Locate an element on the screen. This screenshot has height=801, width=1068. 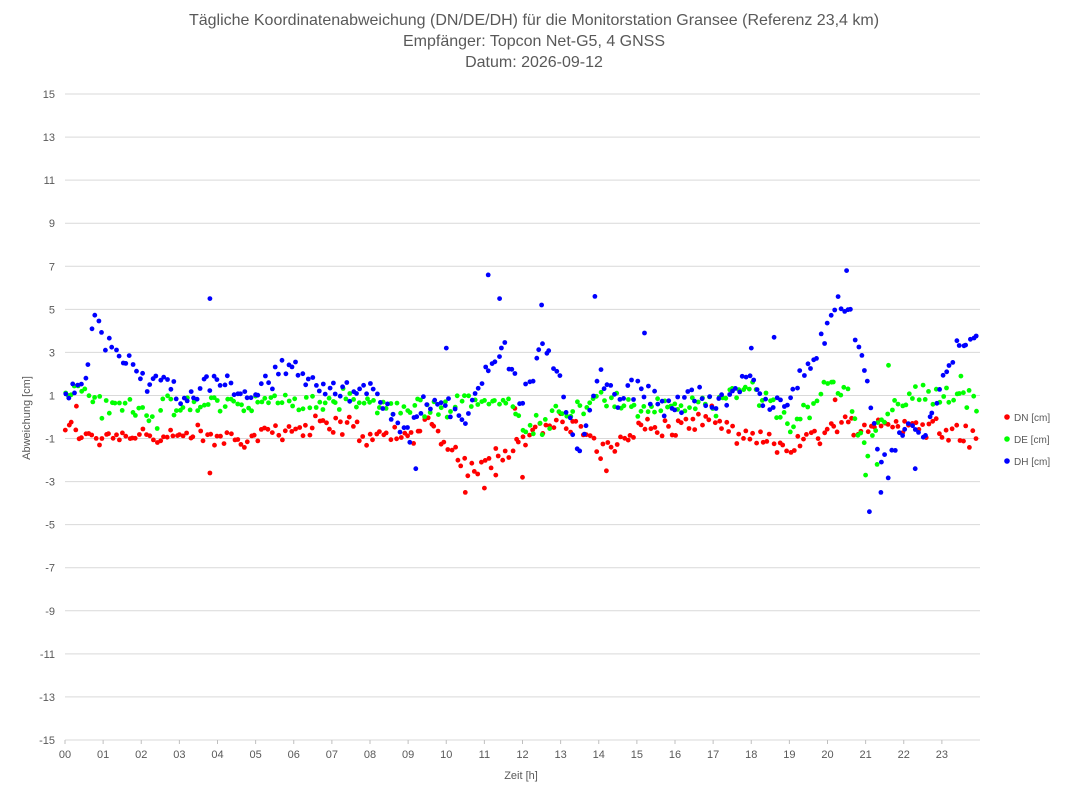
chart-title-line-3: Datum: 2026-09-12 is located at coordinates (534, 62).